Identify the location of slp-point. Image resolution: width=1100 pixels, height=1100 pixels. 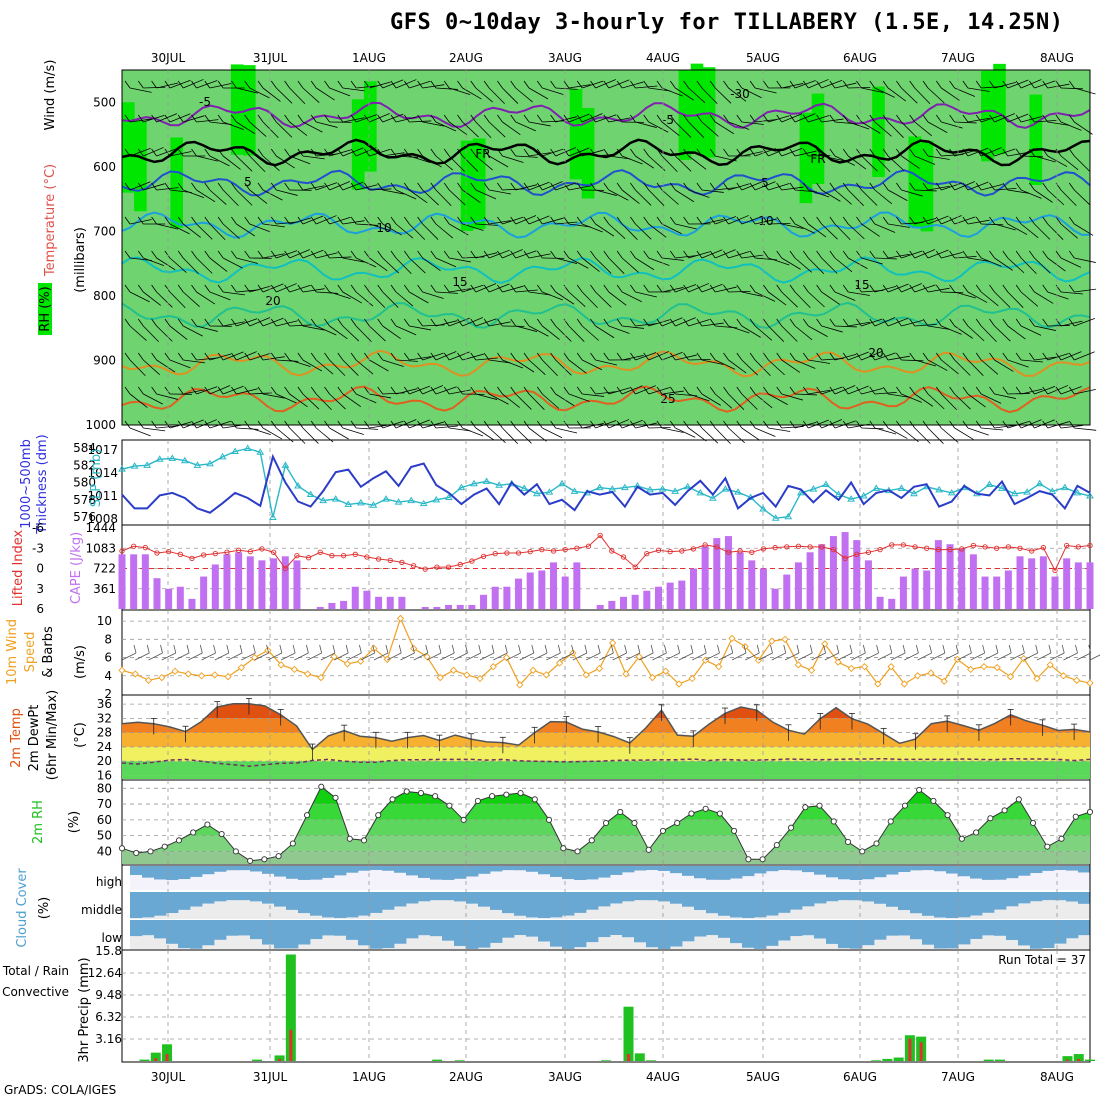
(738, 491).